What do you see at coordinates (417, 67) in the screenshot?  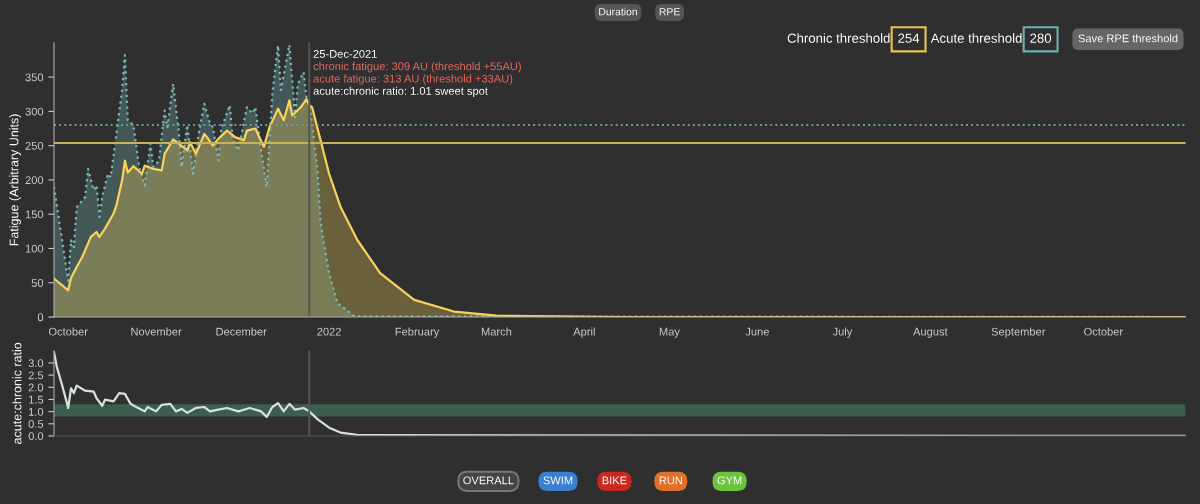 I see `annotation: chronic fatigue: 309 AU (threshold +55AU)` at bounding box center [417, 67].